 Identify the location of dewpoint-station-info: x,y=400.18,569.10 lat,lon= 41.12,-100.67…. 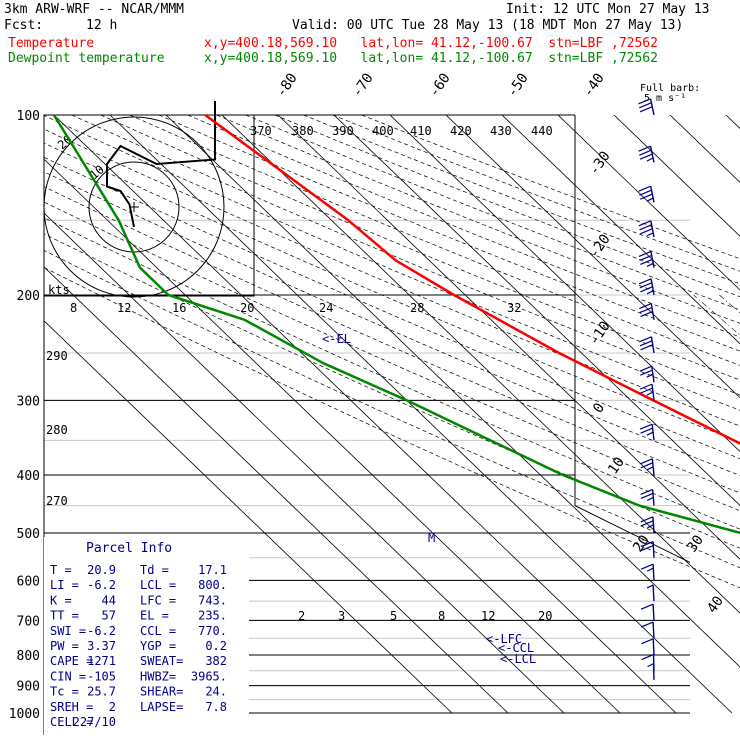
(431, 58).